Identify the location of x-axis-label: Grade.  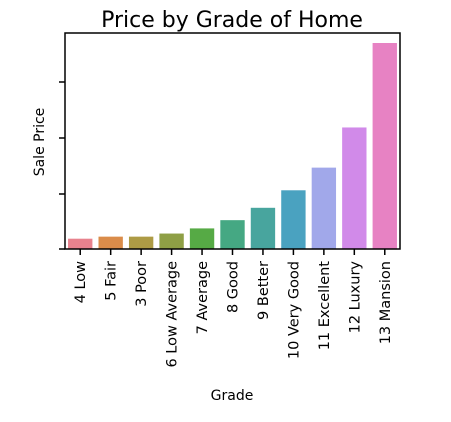
(232, 396).